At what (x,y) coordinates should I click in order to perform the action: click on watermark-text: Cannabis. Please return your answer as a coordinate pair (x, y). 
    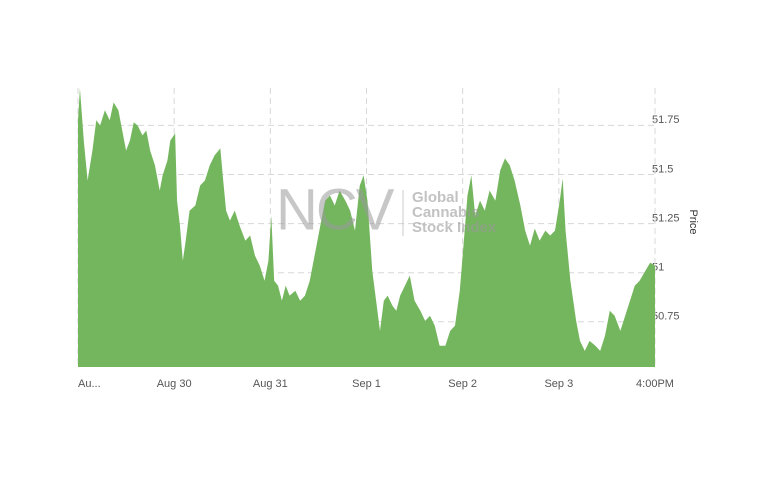
    Looking at the image, I should click on (446, 212).